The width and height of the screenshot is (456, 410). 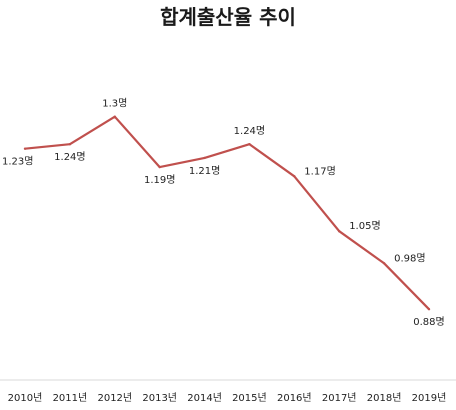 I want to click on chart-title: 합계출산율 추이, so click(x=228, y=17).